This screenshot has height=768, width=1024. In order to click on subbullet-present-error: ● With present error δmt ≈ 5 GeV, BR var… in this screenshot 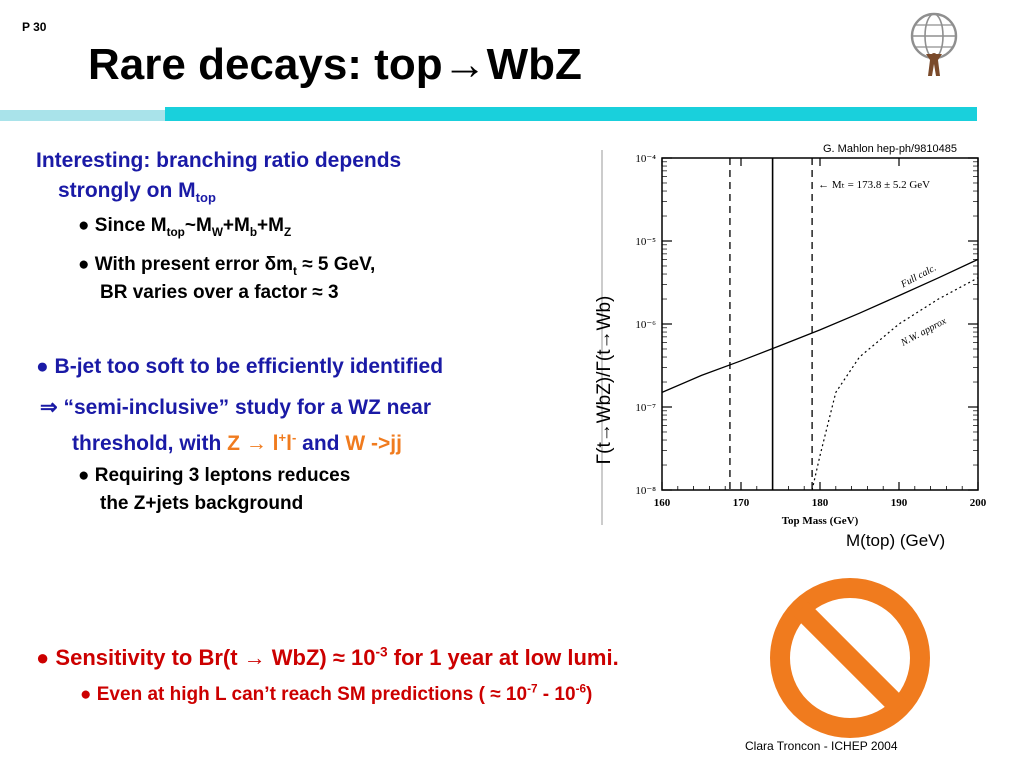, I will do `click(226, 279)`.